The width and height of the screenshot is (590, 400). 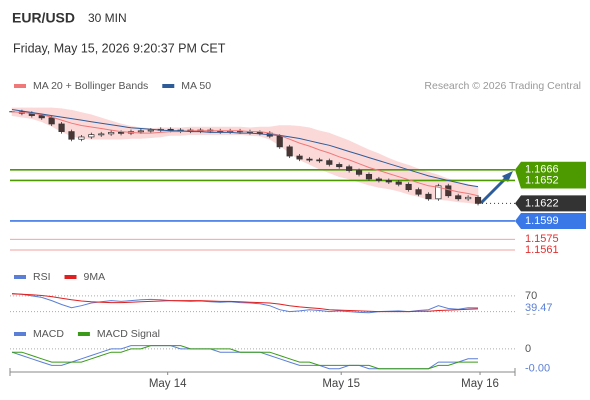 What do you see at coordinates (196, 86) in the screenshot?
I see `legend-label: MA 50` at bounding box center [196, 86].